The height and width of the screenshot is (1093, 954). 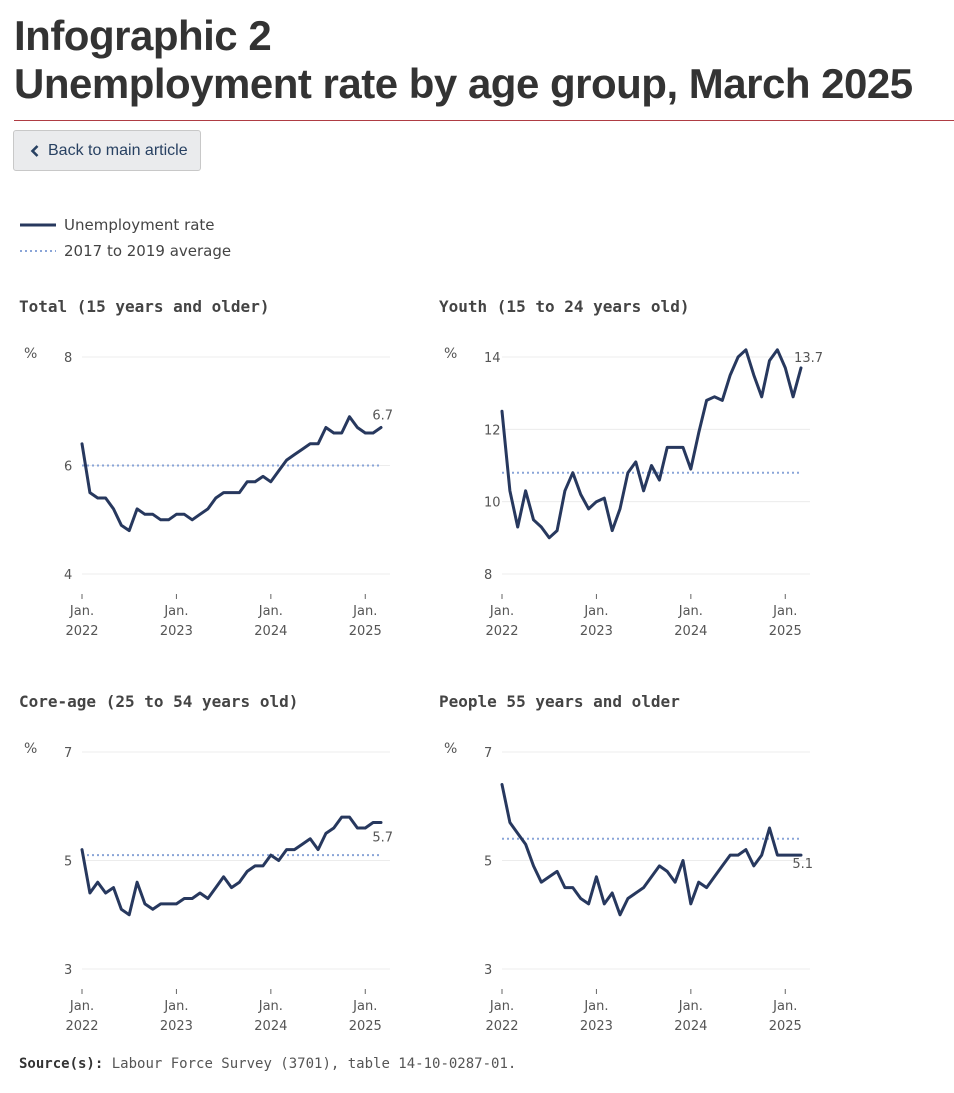 I want to click on legend-item-average: 2017 to 2019 average, so click(x=125, y=251).